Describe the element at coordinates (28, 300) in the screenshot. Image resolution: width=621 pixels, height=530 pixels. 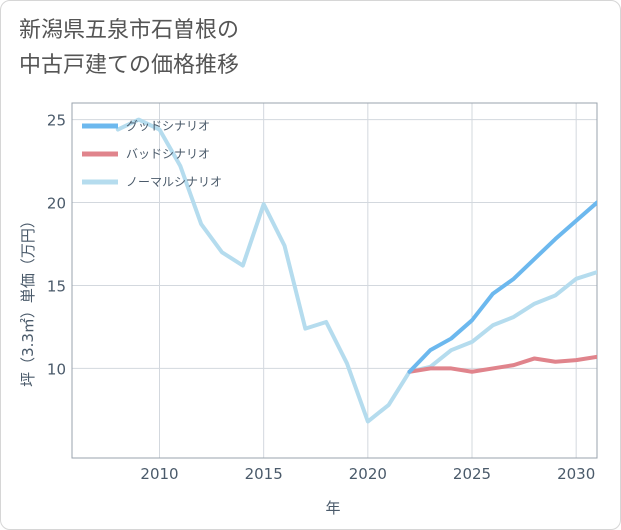
I see `y-axis-label: 坪（3.3㎡）単価（万円）` at that location.